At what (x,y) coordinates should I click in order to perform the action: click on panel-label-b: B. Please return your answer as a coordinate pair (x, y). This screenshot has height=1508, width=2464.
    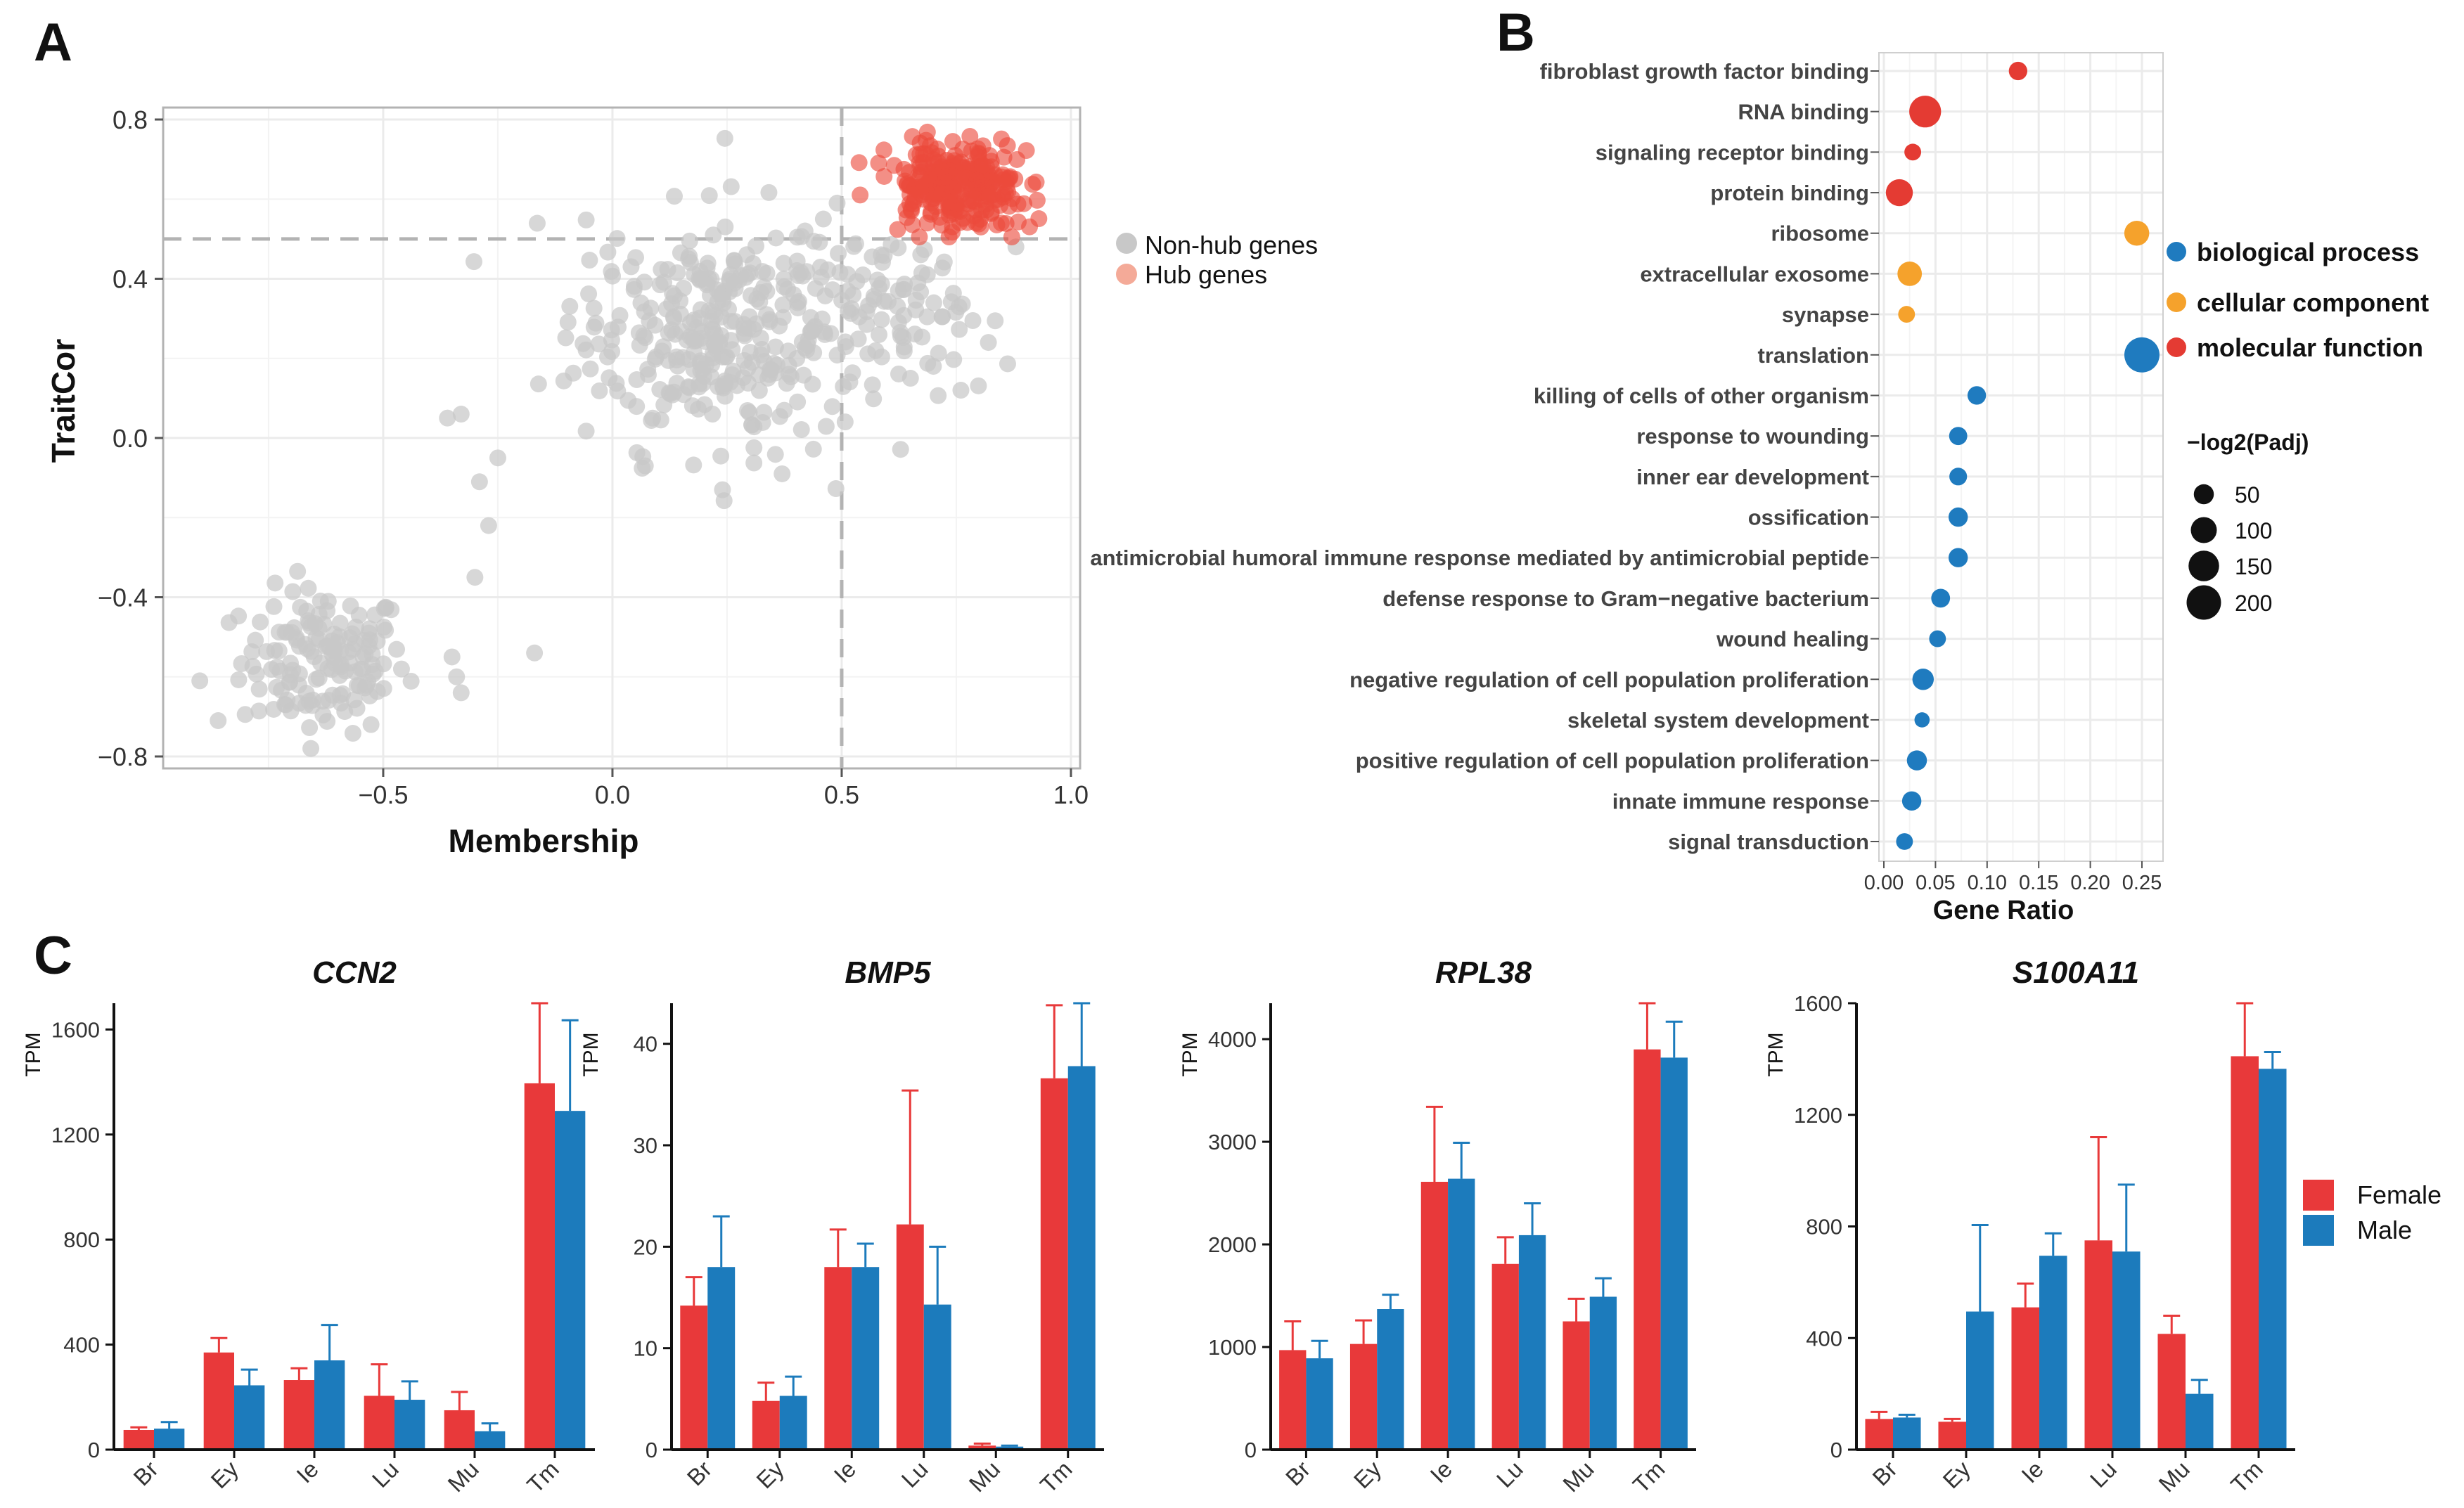
    Looking at the image, I should click on (1515, 33).